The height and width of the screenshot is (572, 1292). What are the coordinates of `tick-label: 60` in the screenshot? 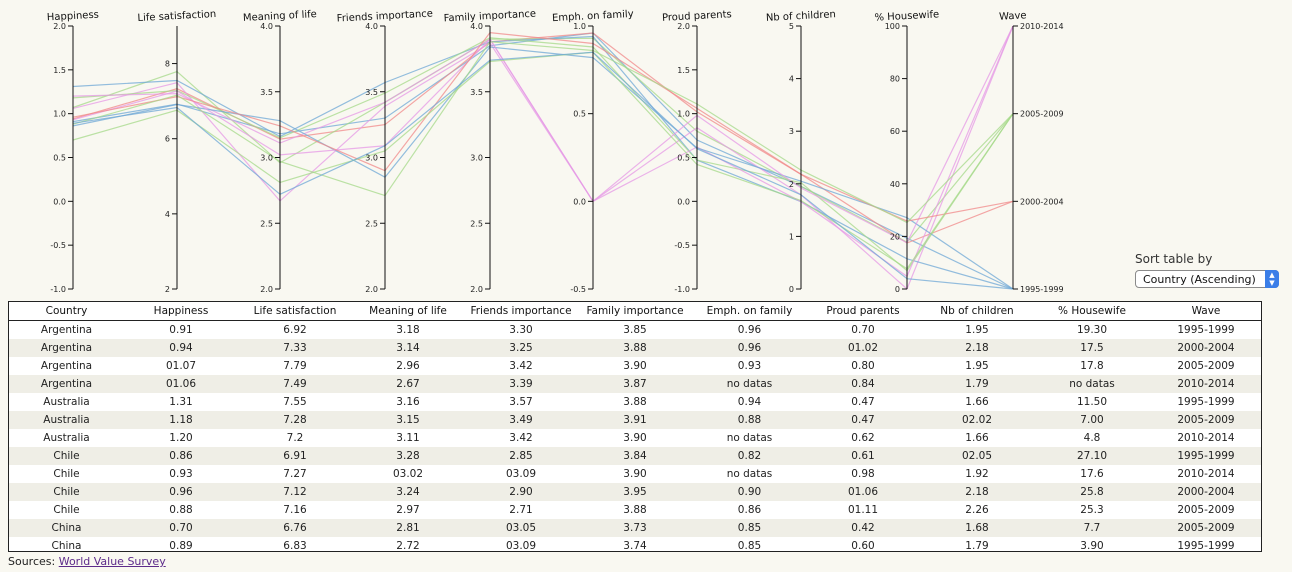 It's located at (895, 131).